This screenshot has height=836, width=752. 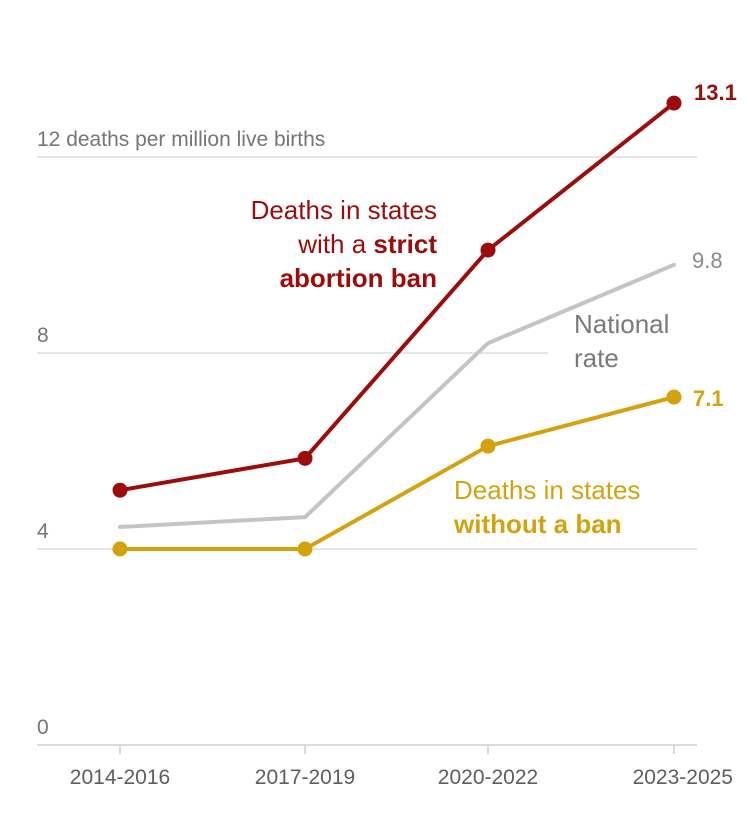 I want to click on series-label-emphasis: without a ban, so click(x=537, y=524).